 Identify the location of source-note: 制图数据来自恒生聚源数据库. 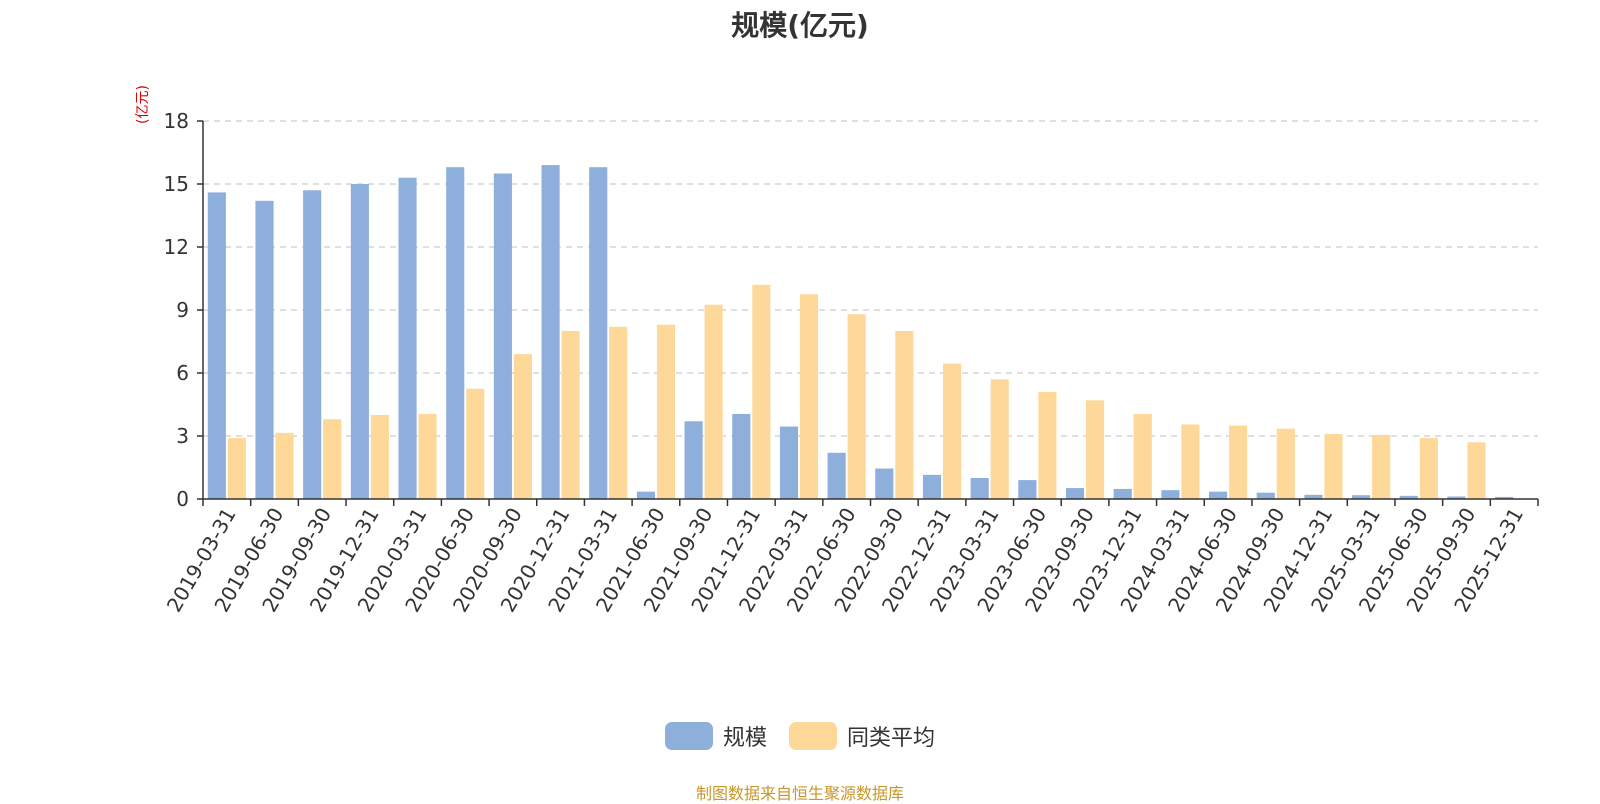
(799, 793).